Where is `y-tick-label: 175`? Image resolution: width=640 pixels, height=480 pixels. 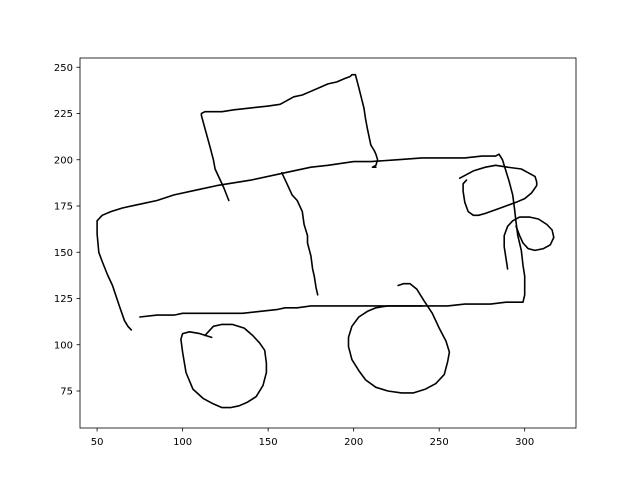 y-tick-label: 175 is located at coordinates (63, 207).